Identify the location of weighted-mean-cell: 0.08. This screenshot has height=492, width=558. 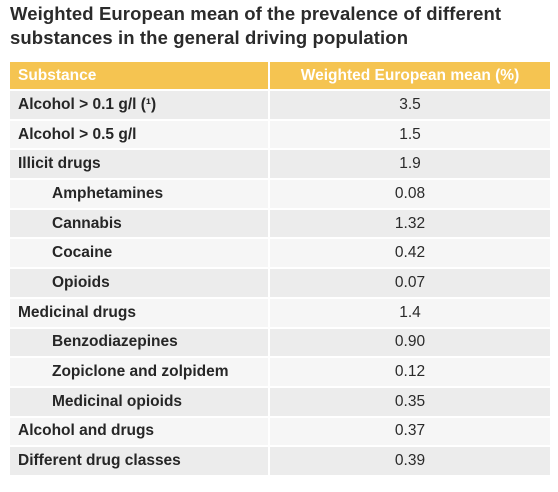
(409, 195).